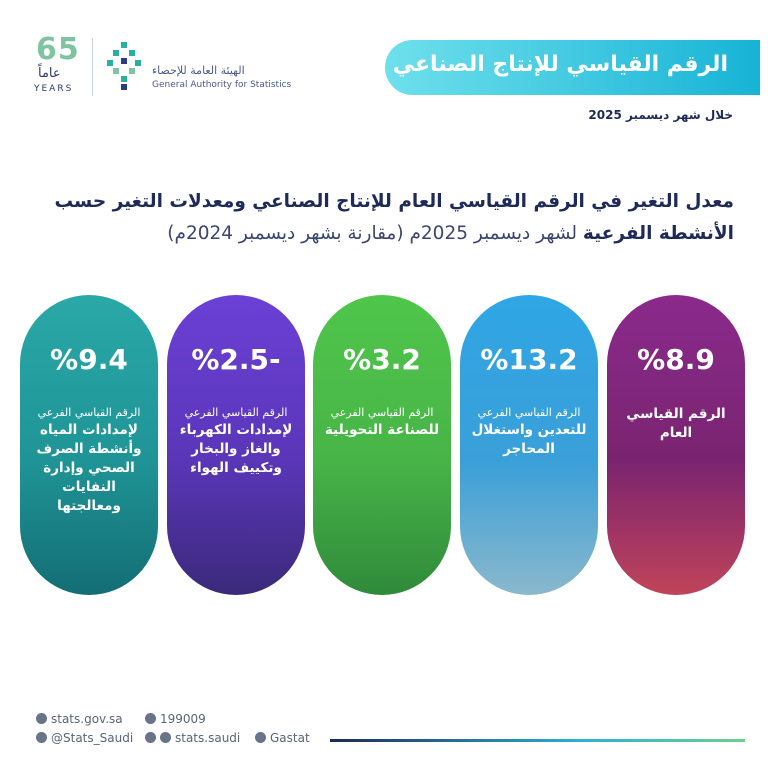  I want to click on footer-linkedin: Gastat, so click(282, 738).